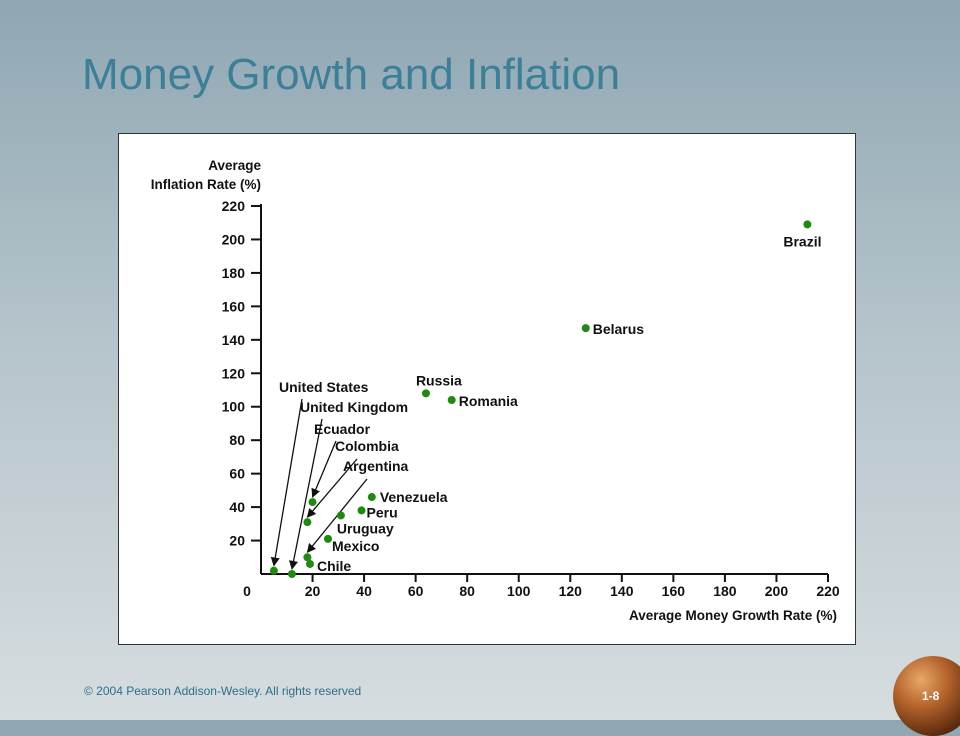 The height and width of the screenshot is (736, 960). What do you see at coordinates (828, 591) in the screenshot?
I see `x-tick-label: 220` at bounding box center [828, 591].